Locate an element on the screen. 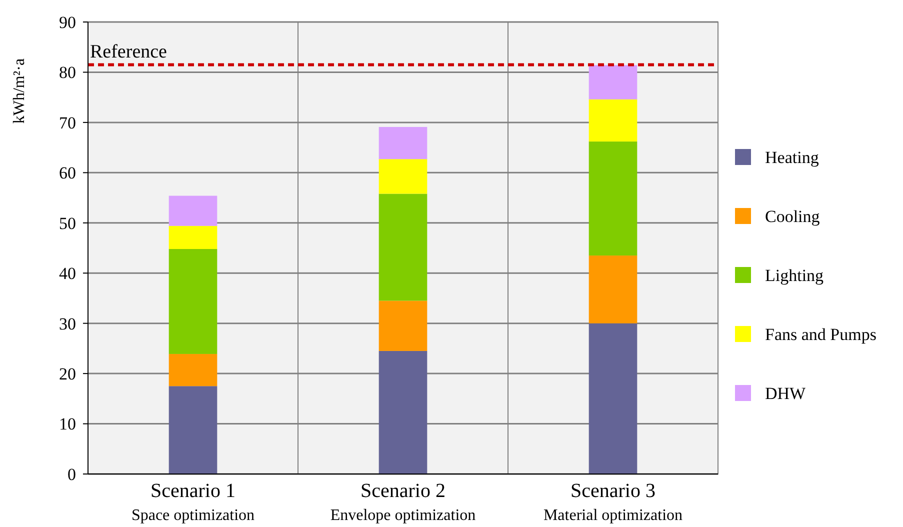 The image size is (903, 527). legend-label: Cooling is located at coordinates (792, 216).